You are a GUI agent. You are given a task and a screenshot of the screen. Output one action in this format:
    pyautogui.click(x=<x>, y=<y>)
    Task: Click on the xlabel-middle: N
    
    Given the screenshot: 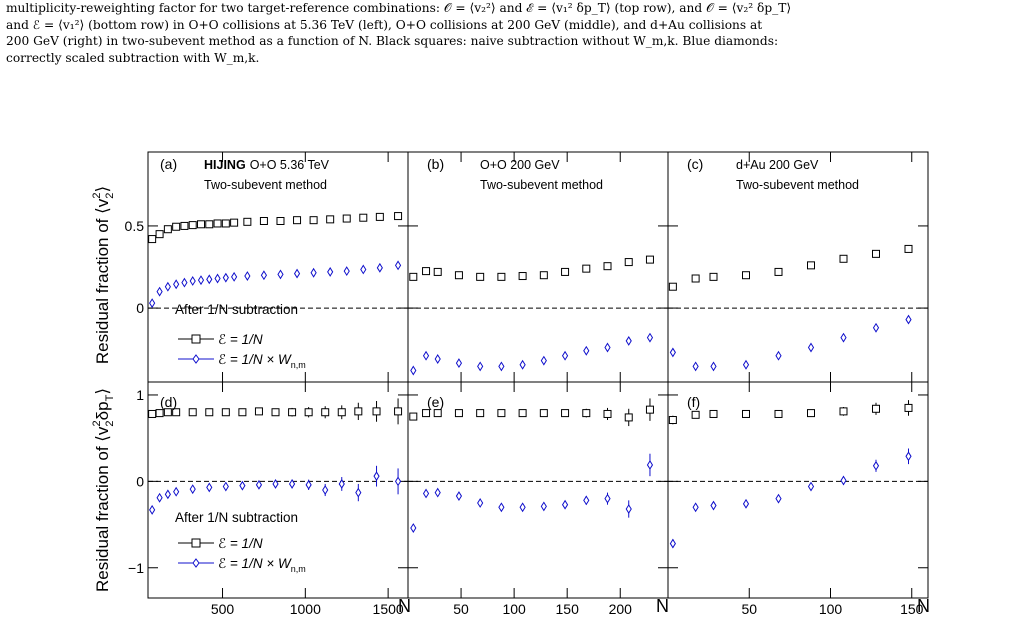 What is the action you would take?
    pyautogui.click(x=662, y=606)
    